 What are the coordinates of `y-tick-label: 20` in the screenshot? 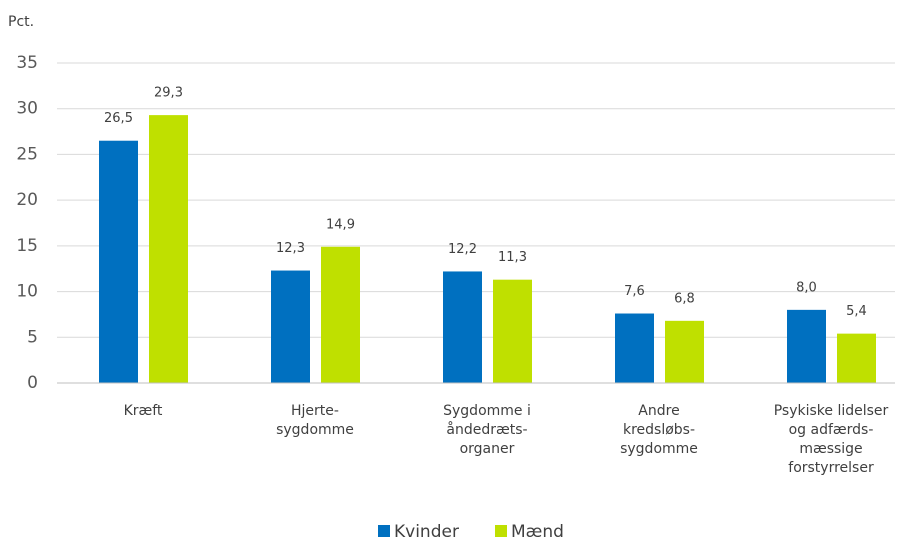 It's located at (27, 200).